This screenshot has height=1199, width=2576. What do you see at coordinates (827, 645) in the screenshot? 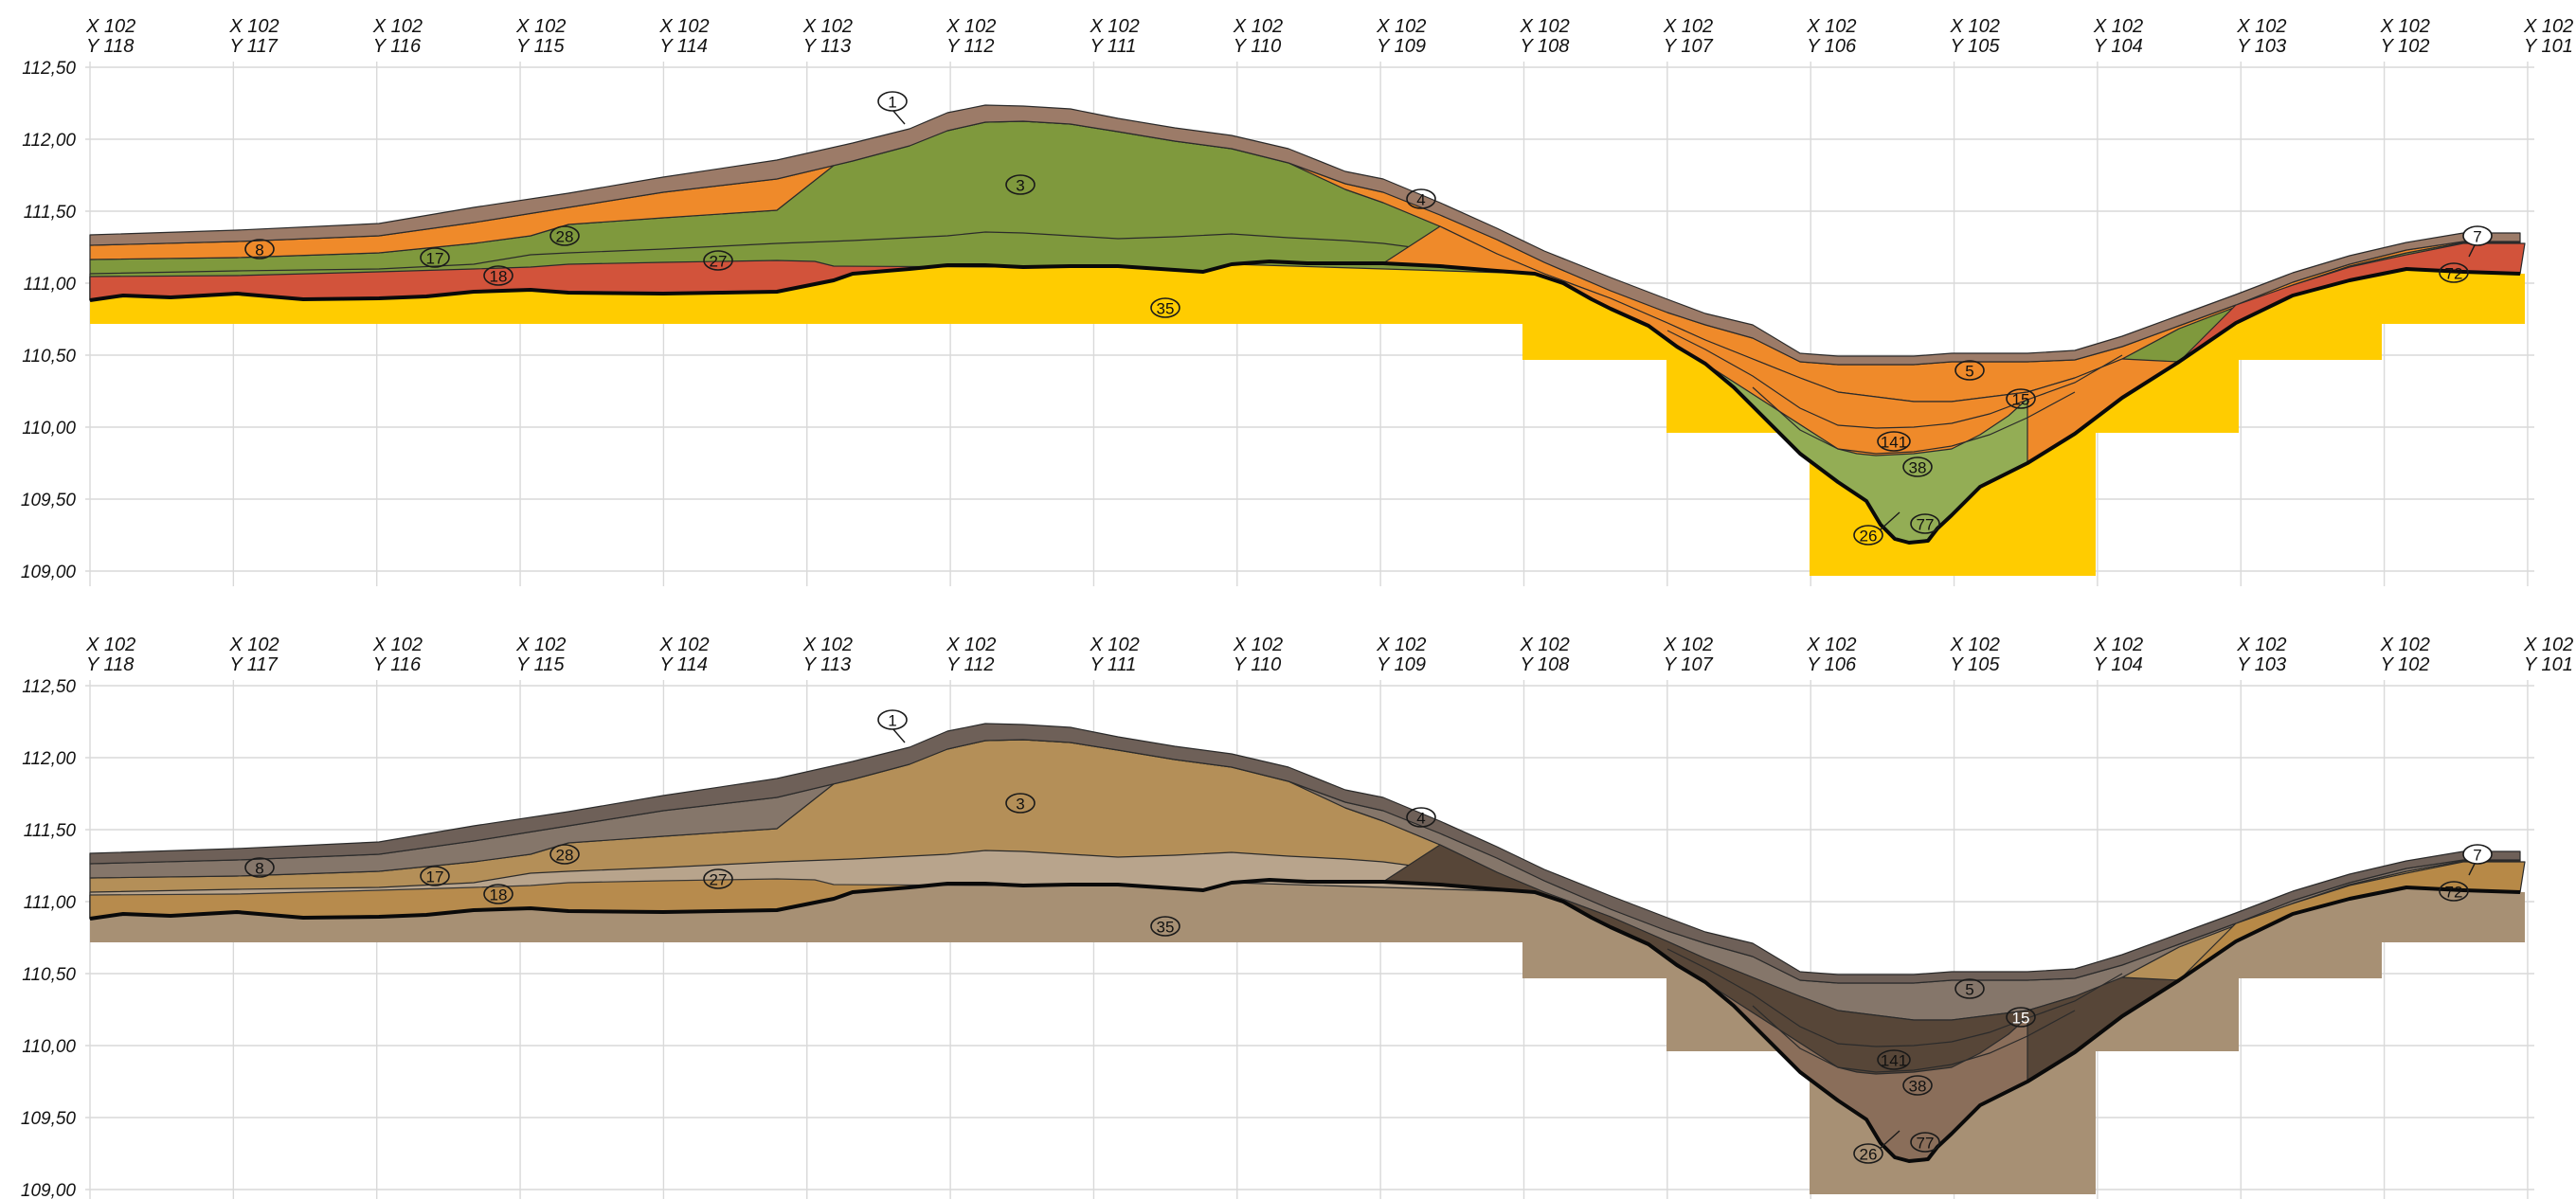
I see `x-axis-label-5: X 102` at bounding box center [827, 645].